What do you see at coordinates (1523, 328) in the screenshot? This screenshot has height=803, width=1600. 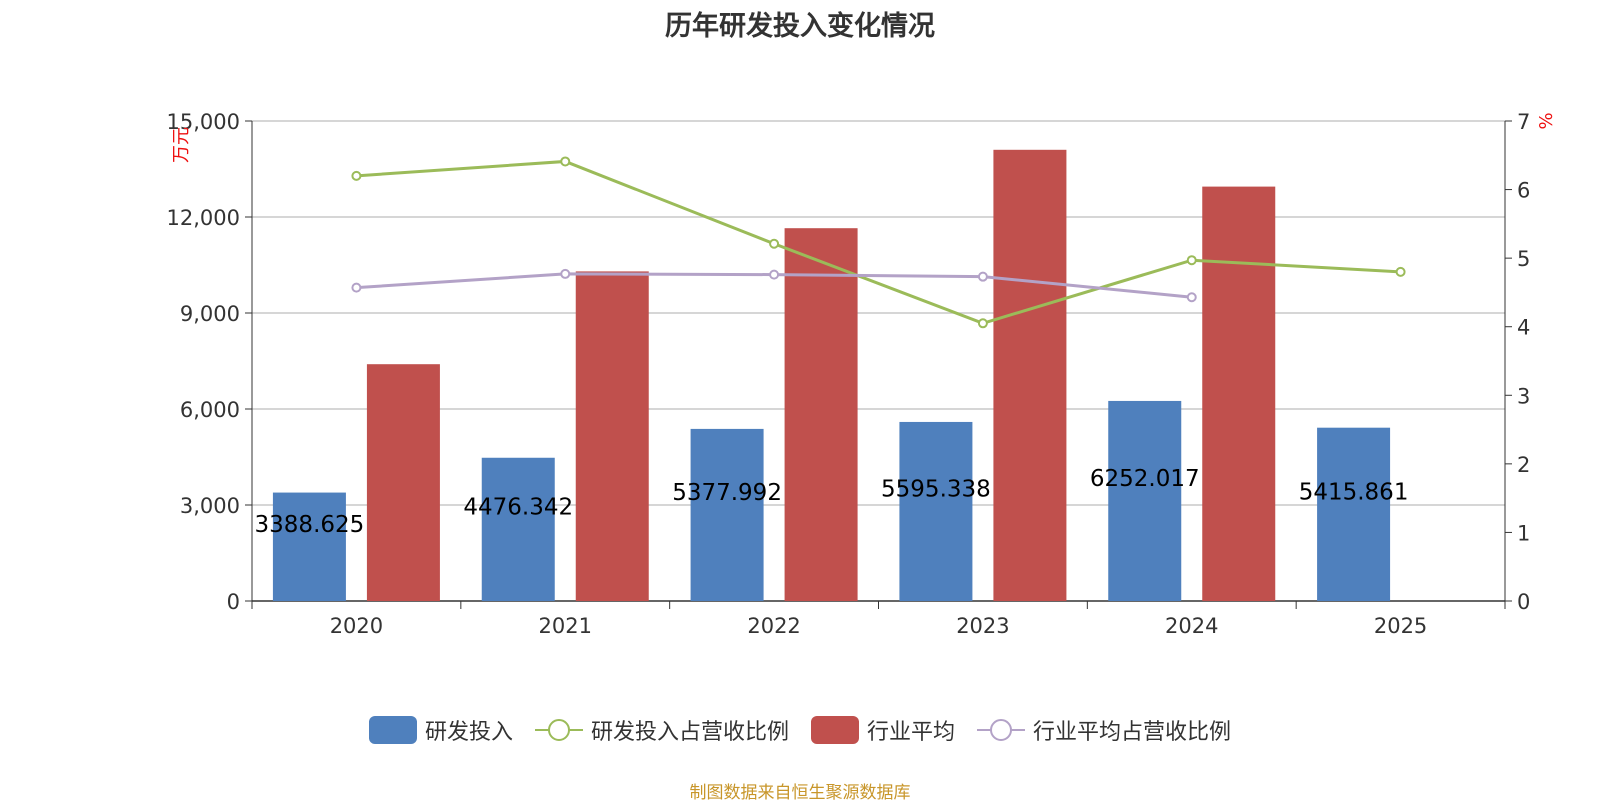 I see `y-right-tick-label: 4` at bounding box center [1523, 328].